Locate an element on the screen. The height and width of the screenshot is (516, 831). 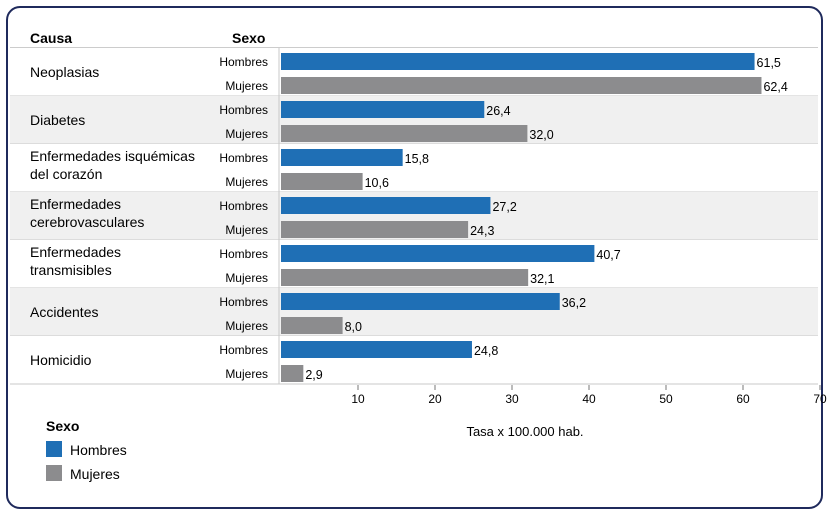
cause-label: transmisibles is located at coordinates (71, 270).